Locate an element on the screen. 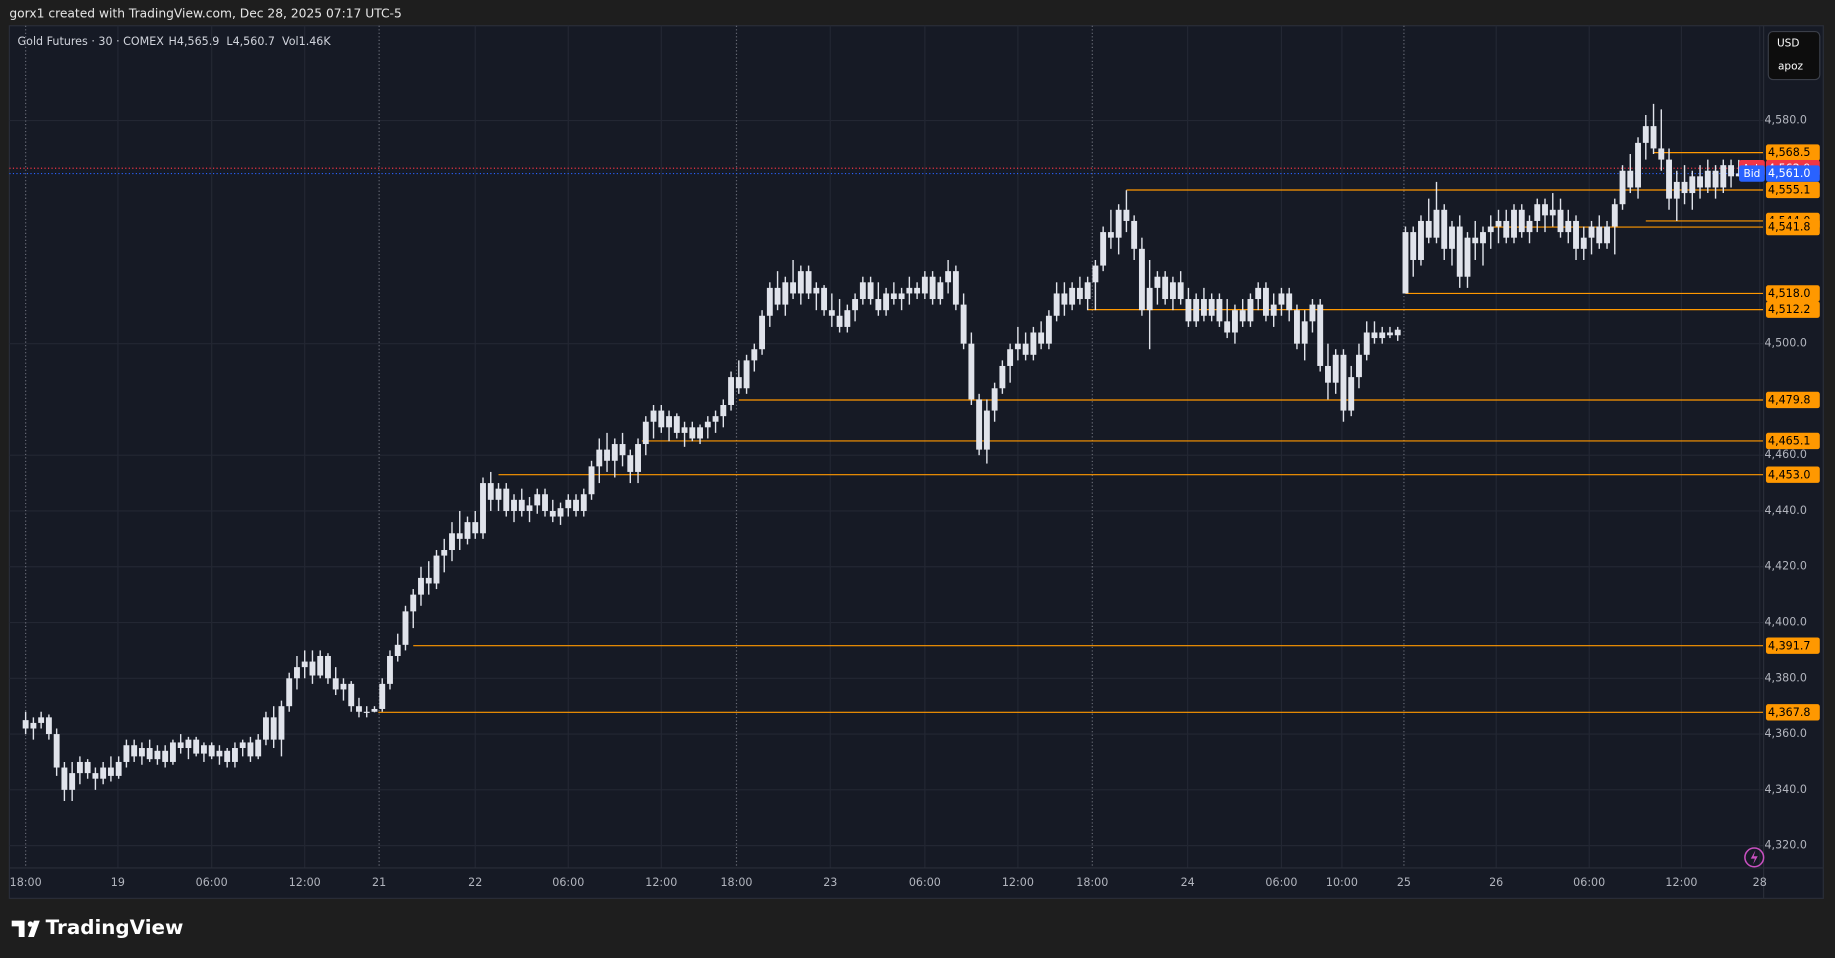  level-label: 4,555.1 is located at coordinates (1789, 190).